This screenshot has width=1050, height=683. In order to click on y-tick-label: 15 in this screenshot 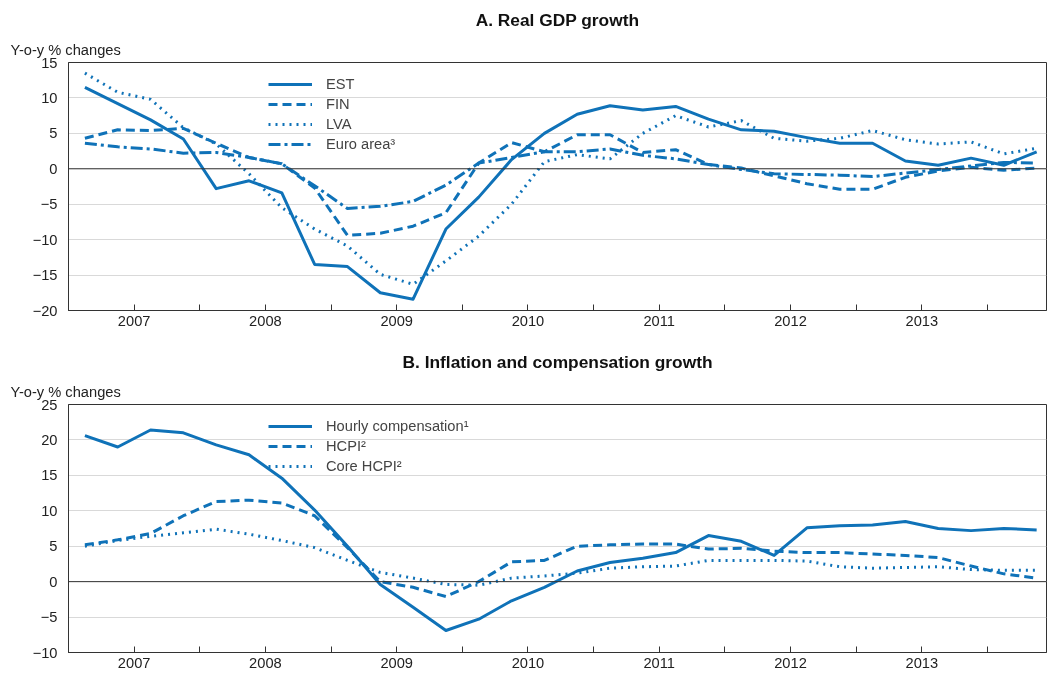, I will do `click(49, 475)`.